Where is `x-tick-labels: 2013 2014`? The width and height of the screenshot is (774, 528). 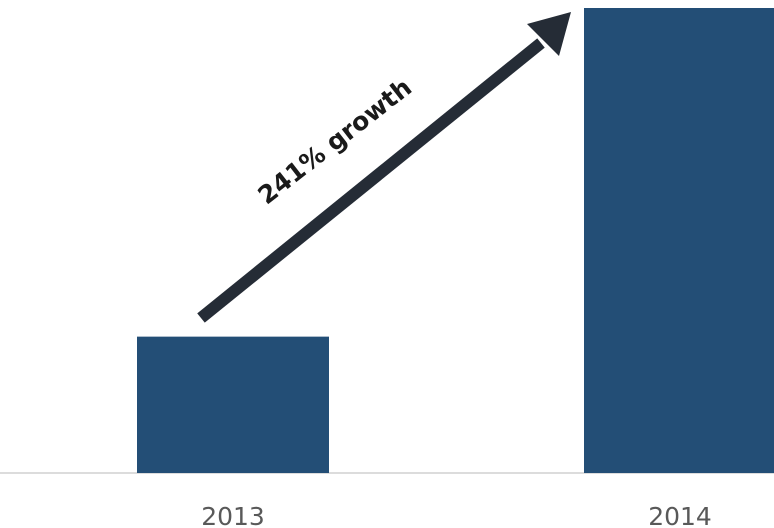 x-tick-labels: 2013 2014 is located at coordinates (456, 515).